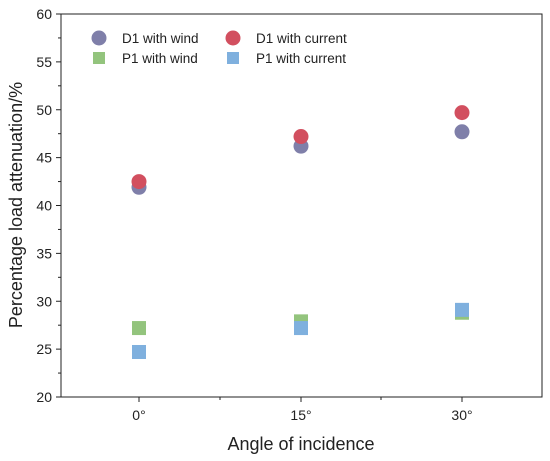 This screenshot has height=461, width=550. What do you see at coordinates (138, 415) in the screenshot?
I see `x-tick-label: 0°` at bounding box center [138, 415].